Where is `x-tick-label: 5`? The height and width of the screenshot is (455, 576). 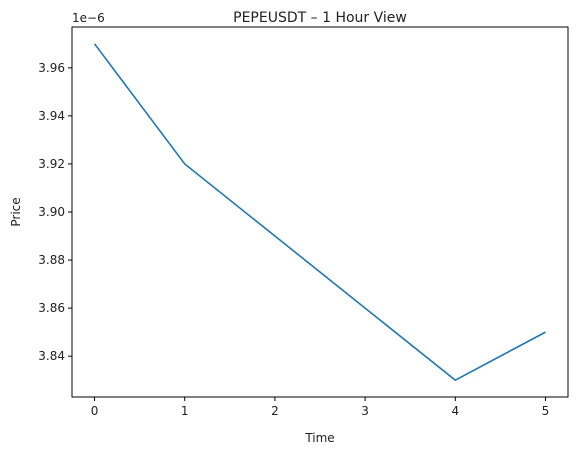
x-tick-label: 5 is located at coordinates (546, 411).